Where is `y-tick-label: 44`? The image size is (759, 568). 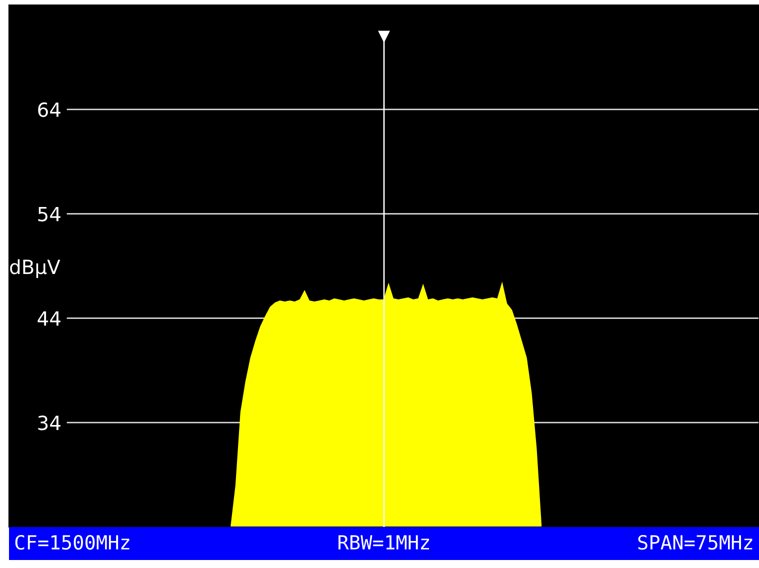
y-tick-label: 44 is located at coordinates (49, 318).